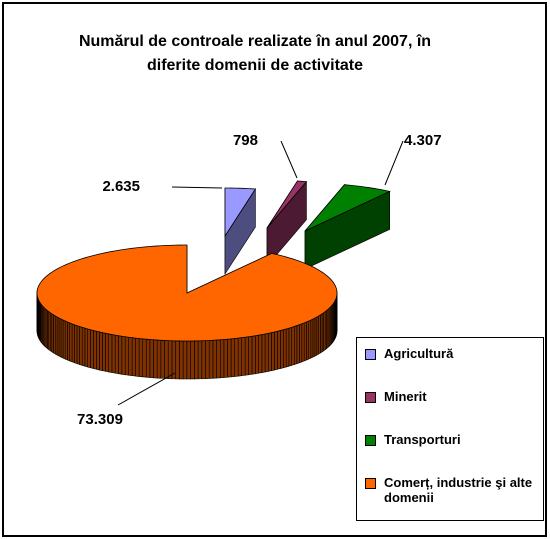 This screenshot has height=539, width=550. Describe the element at coordinates (450, 396) in the screenshot. I see `legend-item: Minerit` at that location.